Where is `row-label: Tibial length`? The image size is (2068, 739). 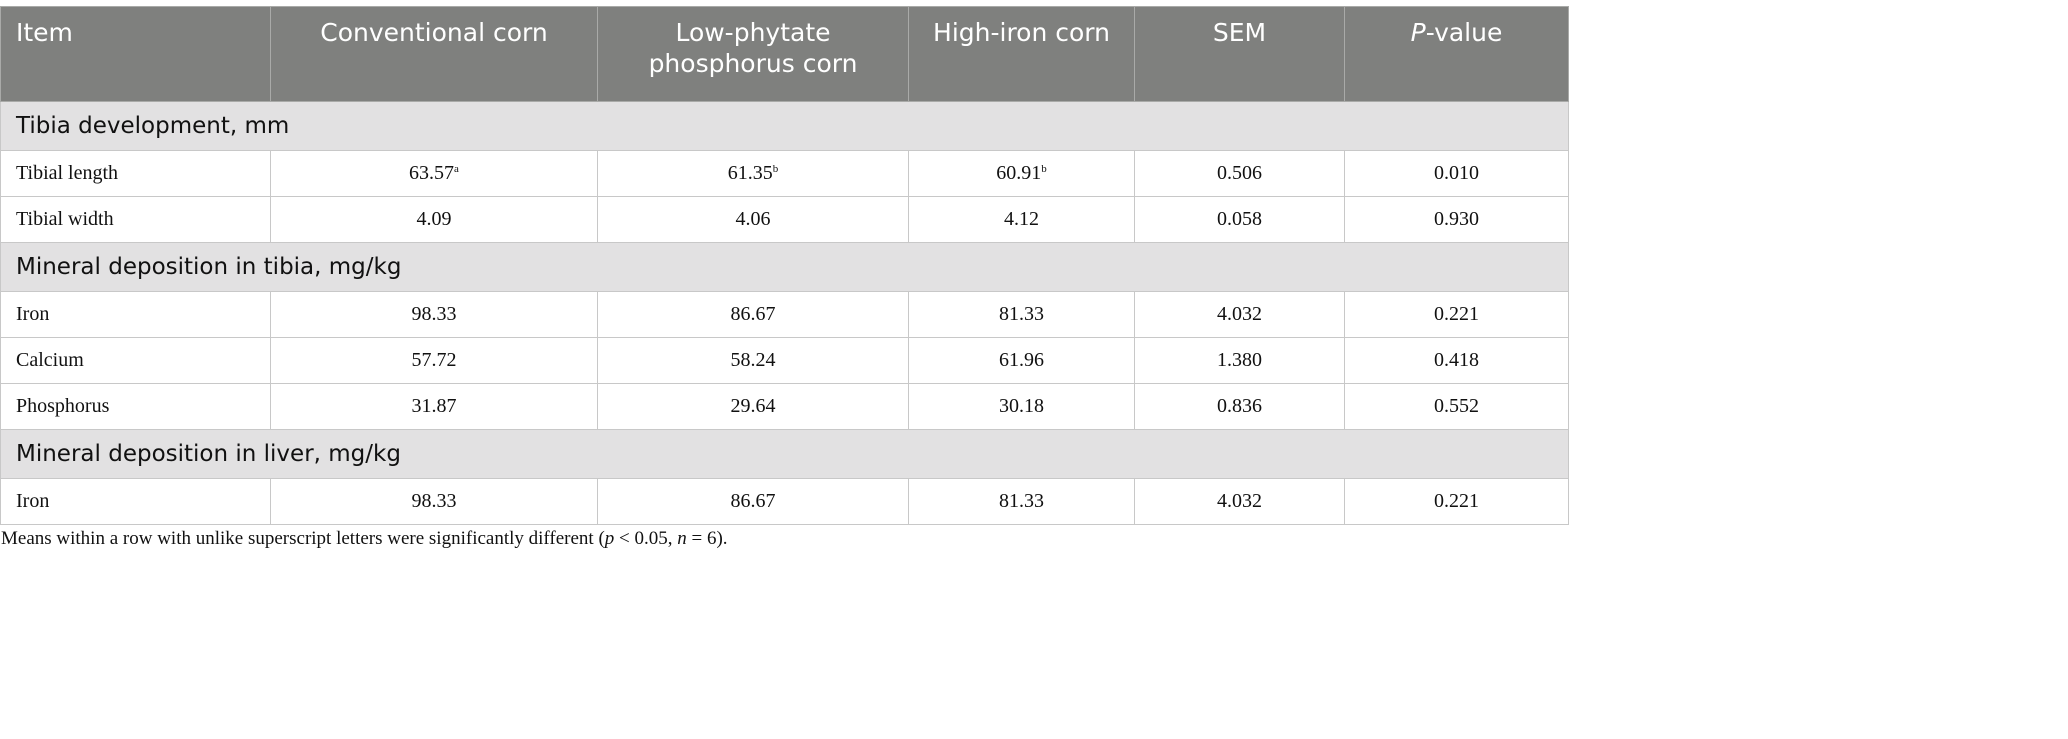
row-label: Tibial length is located at coordinates (135, 173).